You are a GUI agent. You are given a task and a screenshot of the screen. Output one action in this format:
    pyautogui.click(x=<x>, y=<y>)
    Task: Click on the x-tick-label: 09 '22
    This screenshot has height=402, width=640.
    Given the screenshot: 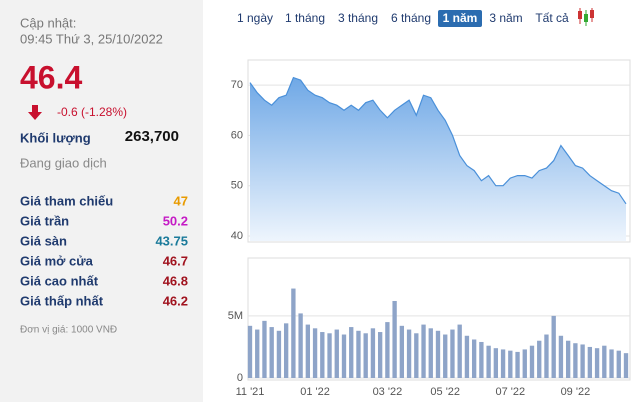 What is the action you would take?
    pyautogui.click(x=576, y=392)
    